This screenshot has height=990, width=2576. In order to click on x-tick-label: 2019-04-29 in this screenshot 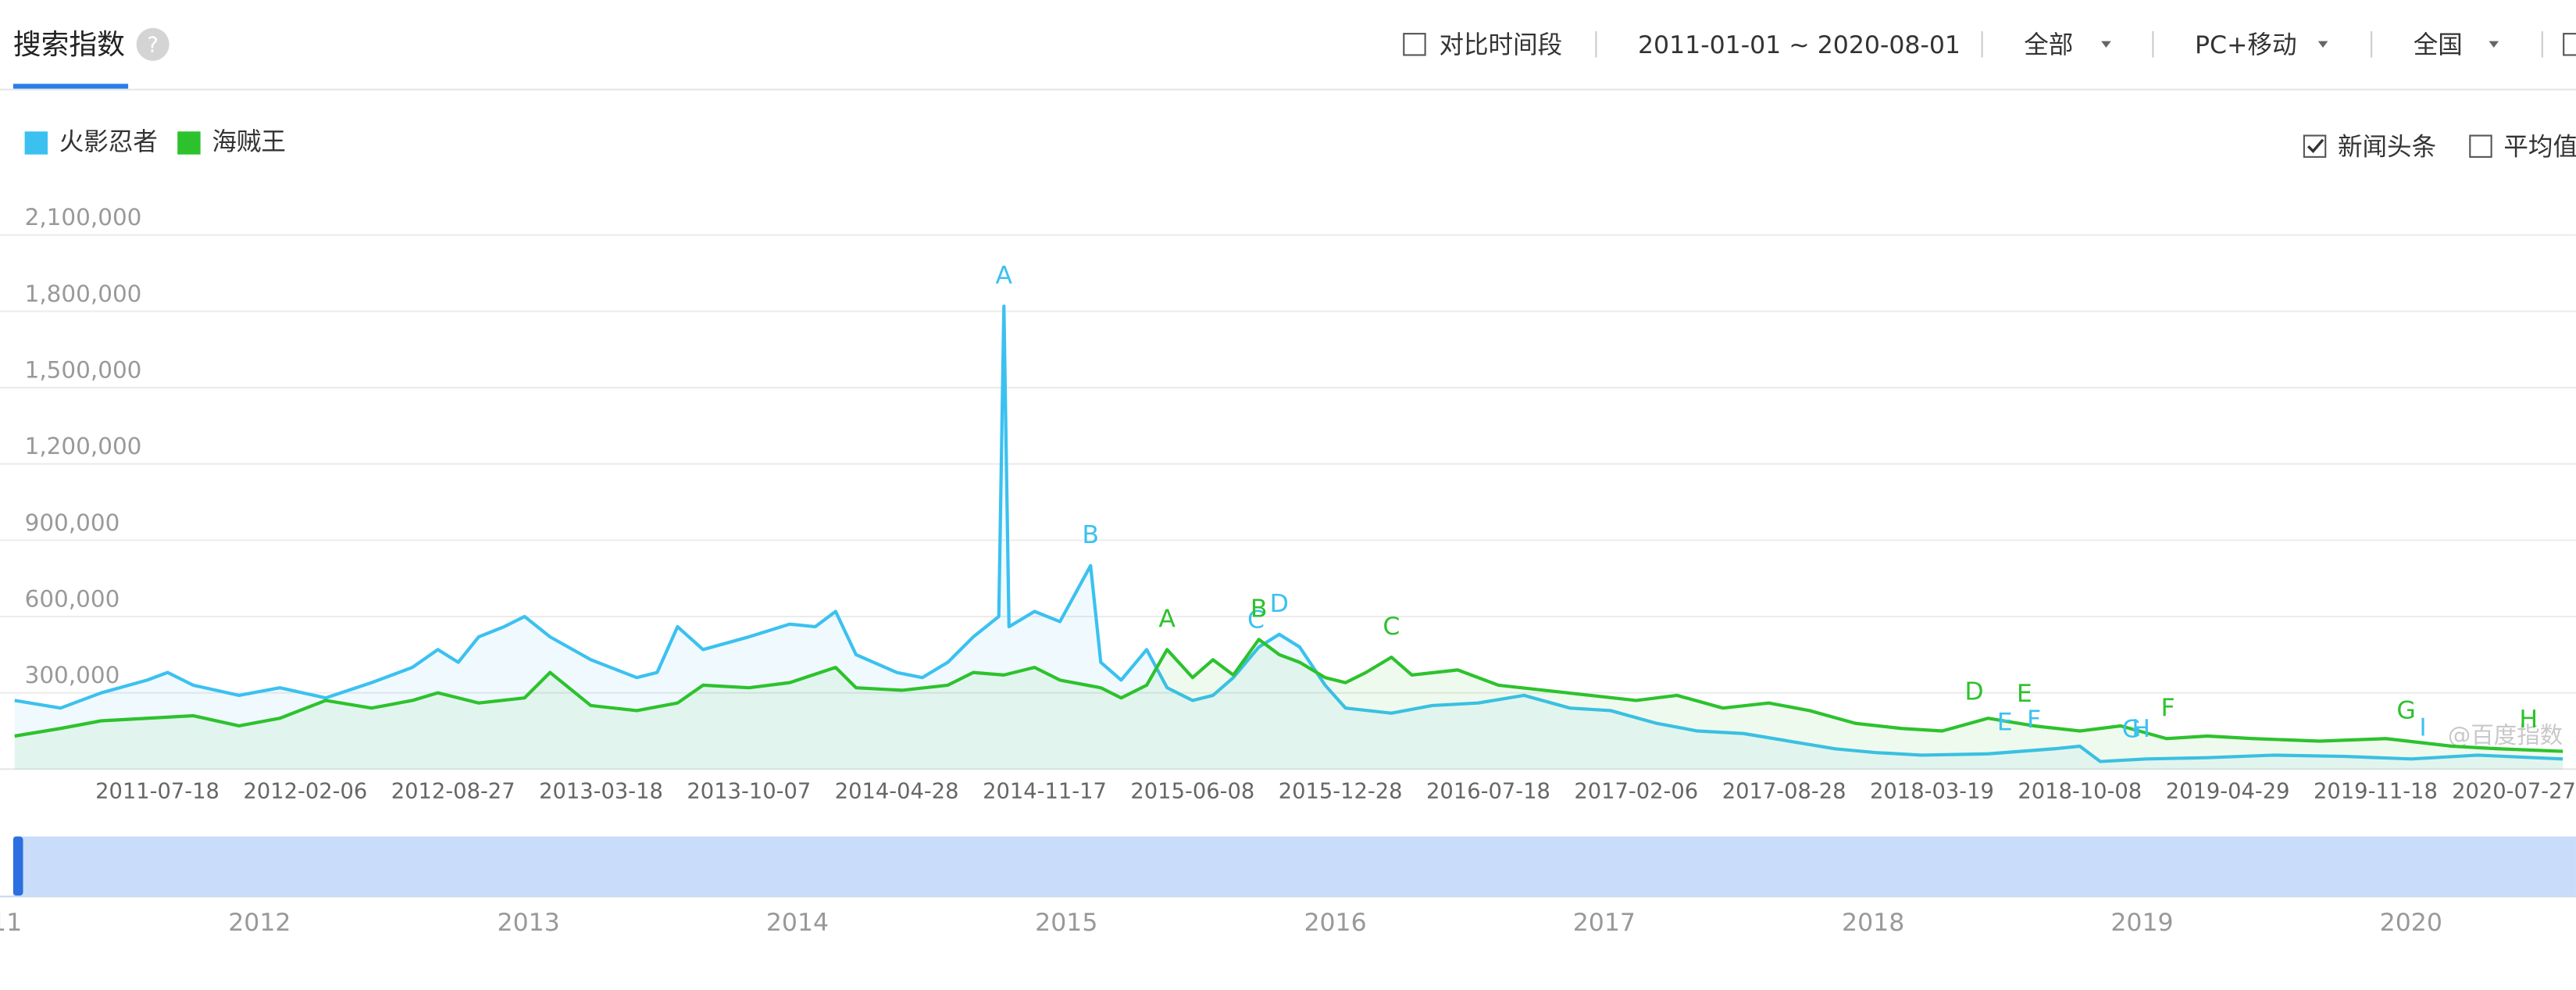, I will do `click(2228, 791)`.